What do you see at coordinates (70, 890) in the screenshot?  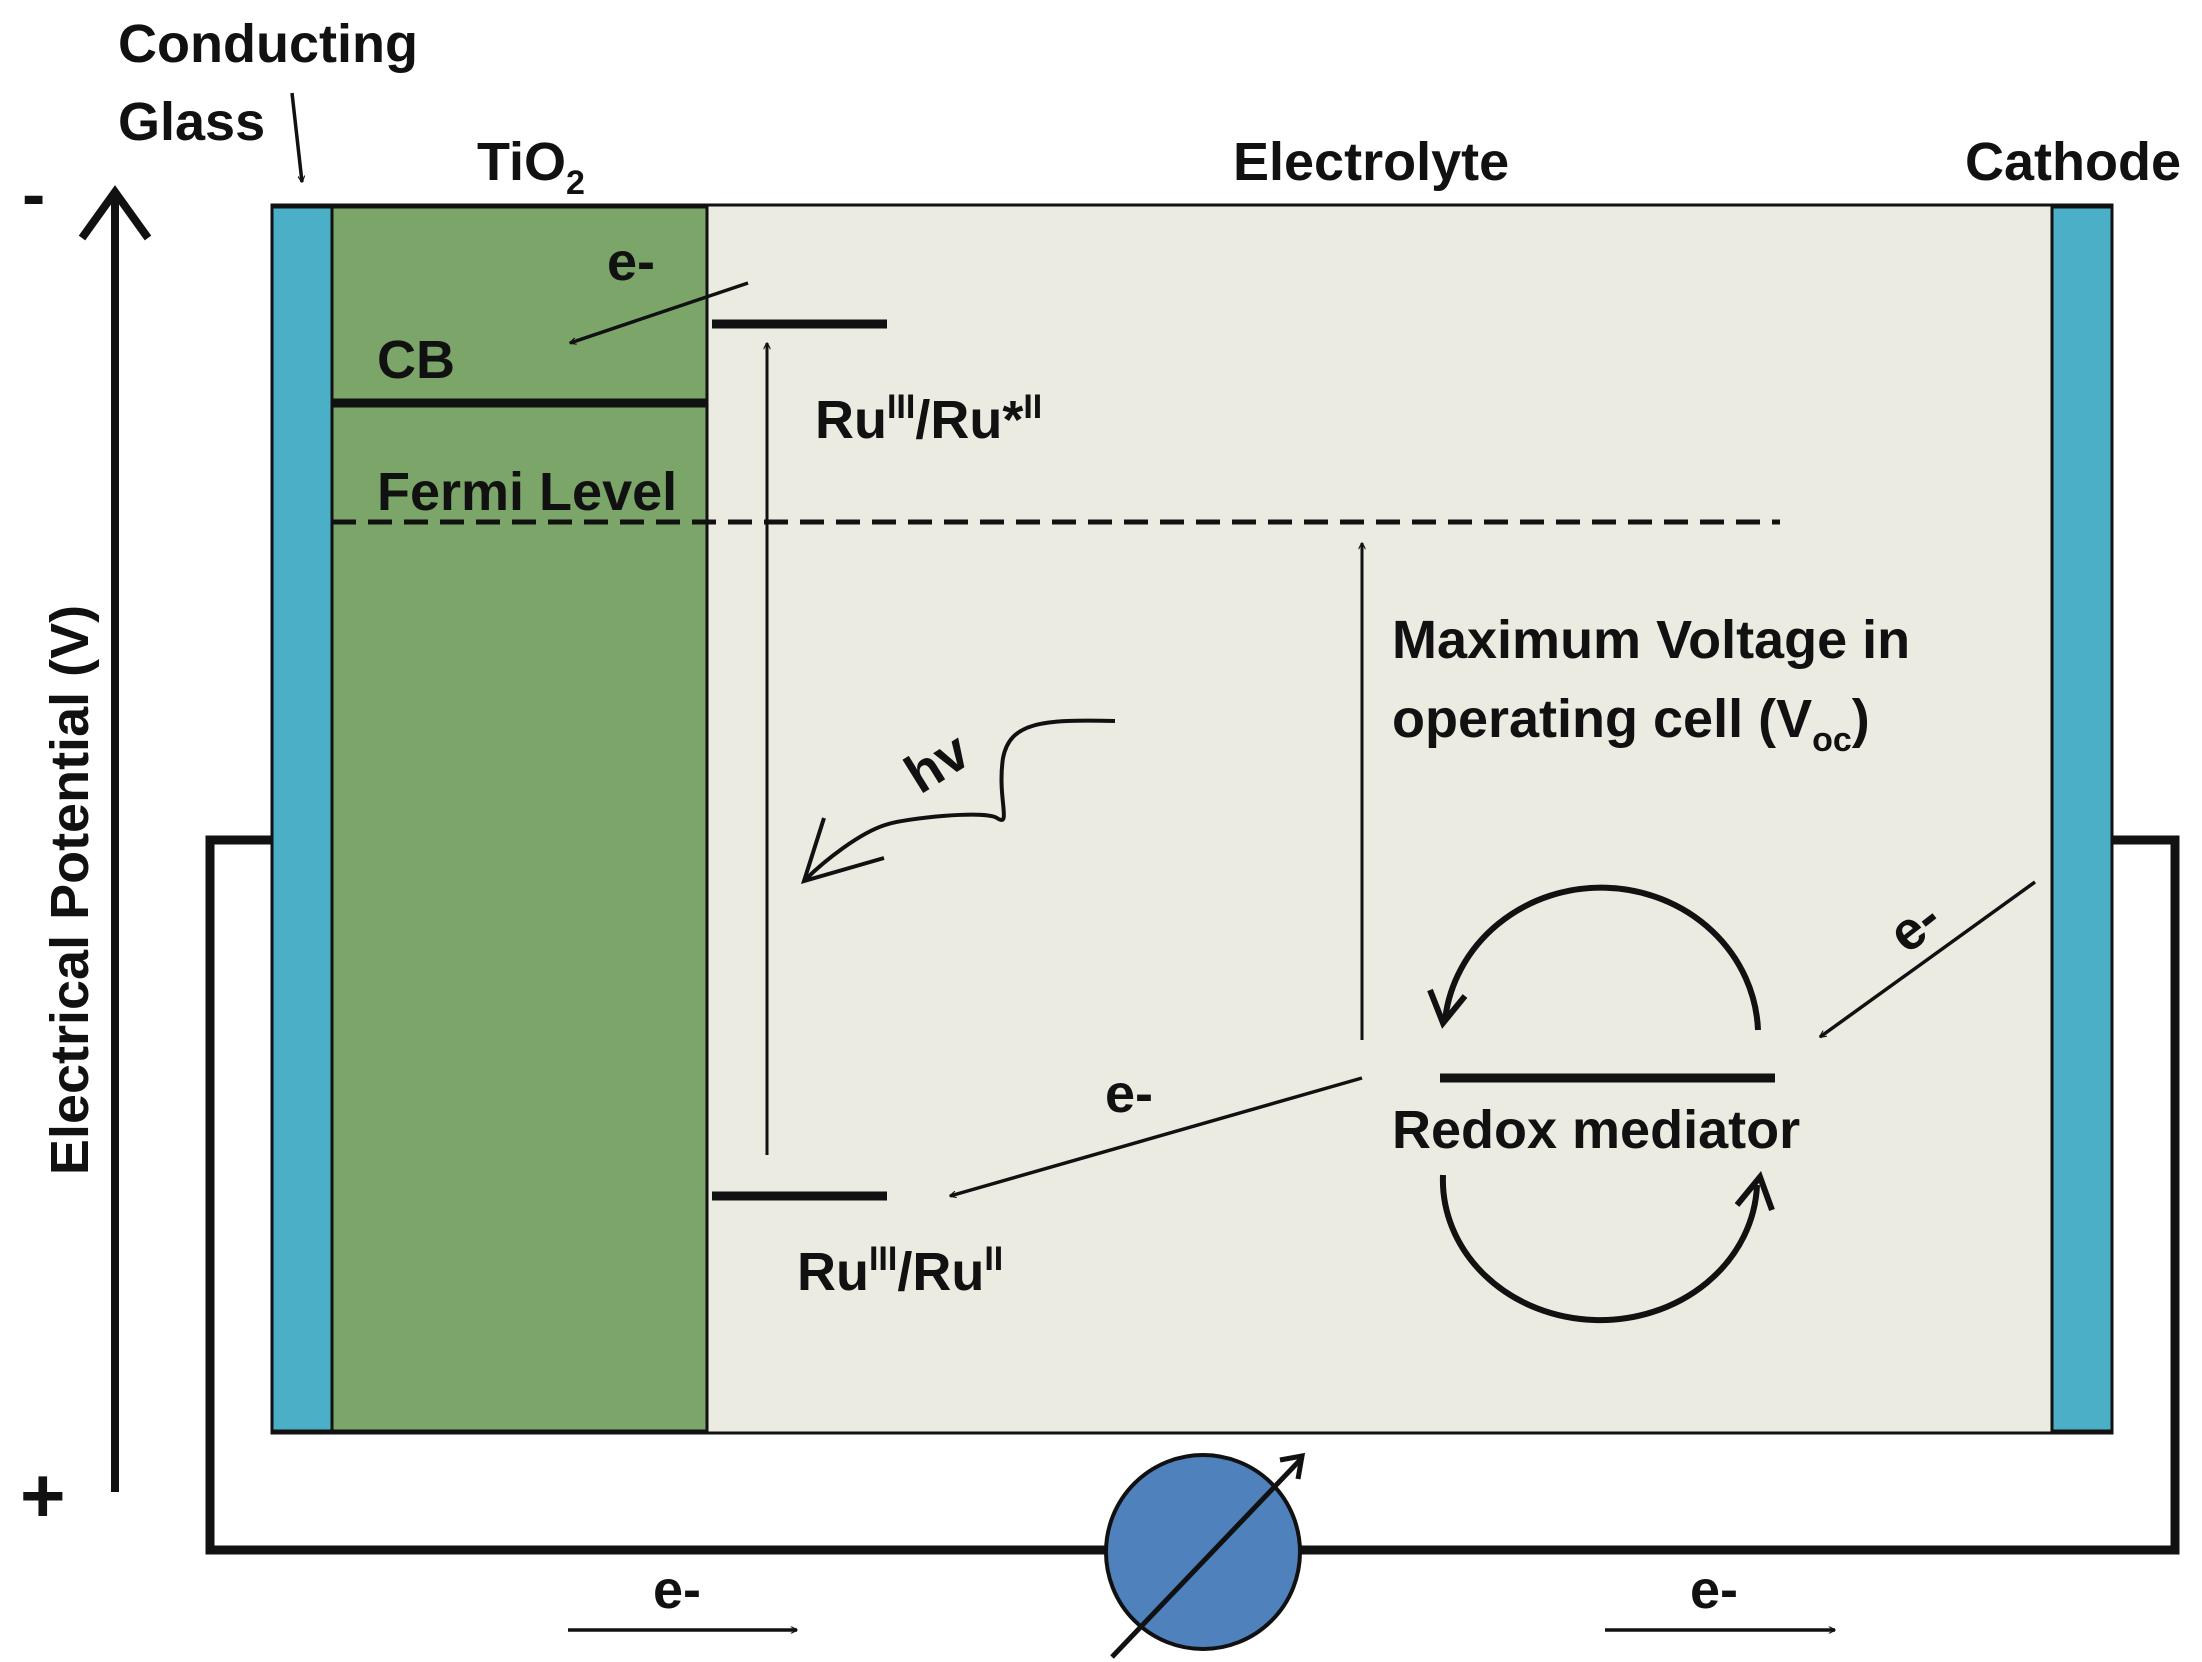 I see `potential-axis-label: Electrical Potential (V)` at bounding box center [70, 890].